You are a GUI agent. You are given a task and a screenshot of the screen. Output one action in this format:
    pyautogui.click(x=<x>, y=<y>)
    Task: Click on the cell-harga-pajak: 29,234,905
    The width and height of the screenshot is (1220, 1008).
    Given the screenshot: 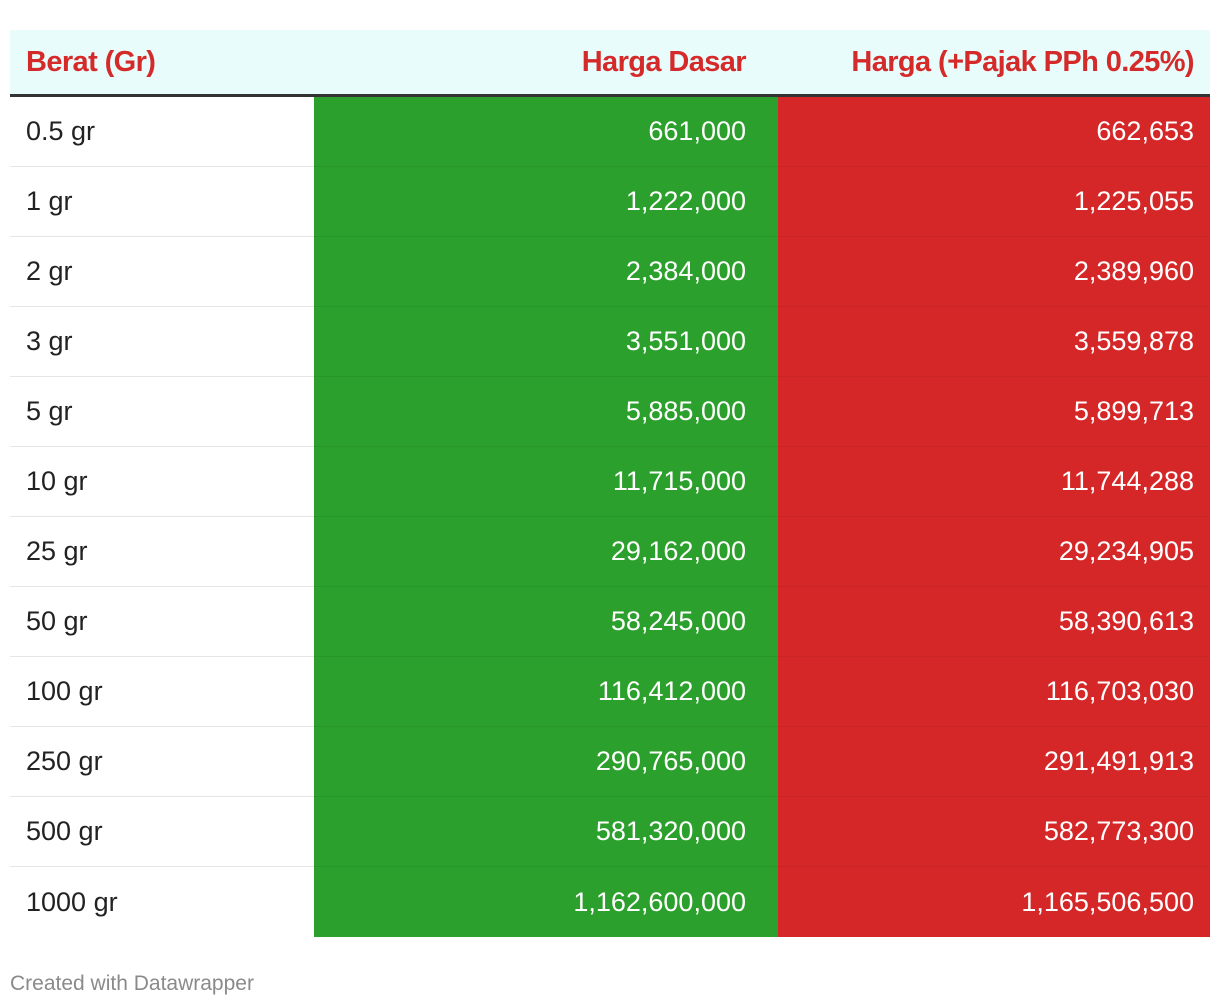 What is the action you would take?
    pyautogui.click(x=994, y=552)
    